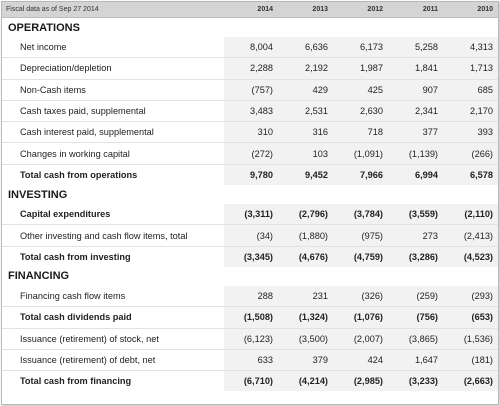 Image resolution: width=500 pixels, height=406 pixels. What do you see at coordinates (471, 153) in the screenshot?
I see `value-cell-2010: (266)` at bounding box center [471, 153].